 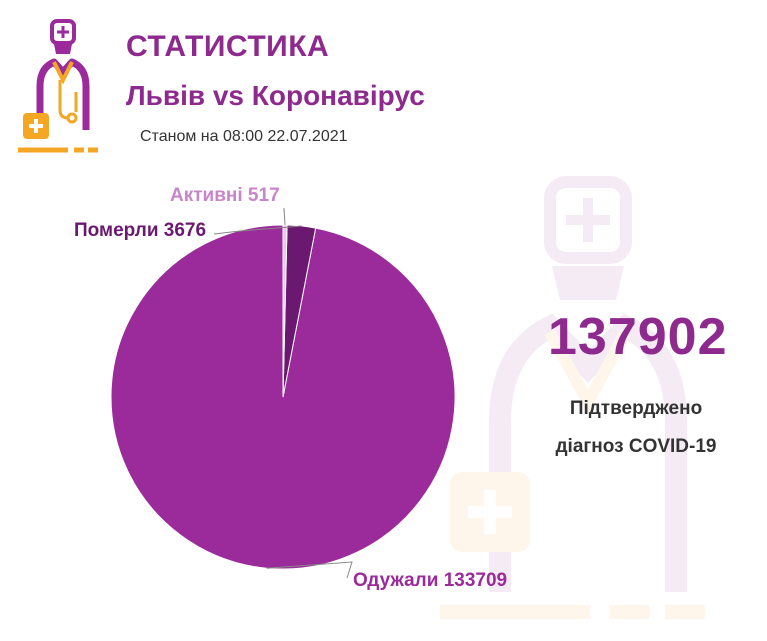 I want to click on caption-line-1: Підтверджено, so click(x=636, y=408).